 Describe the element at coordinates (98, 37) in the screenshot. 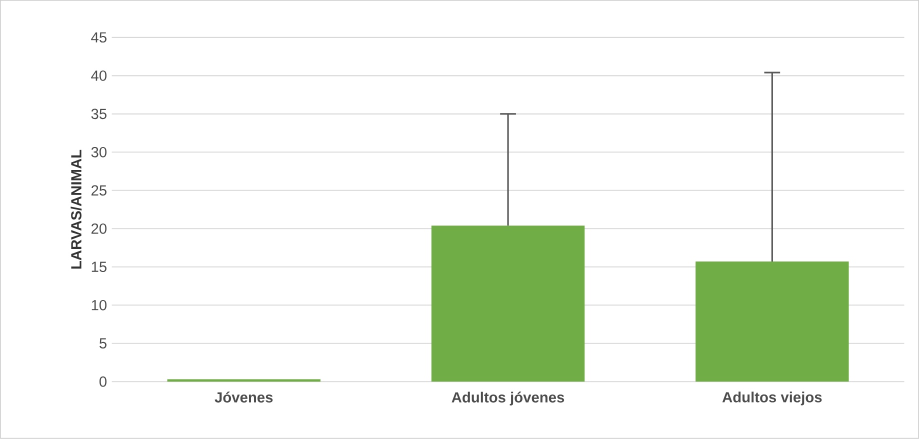

I see `y-tick-label: 45` at that location.